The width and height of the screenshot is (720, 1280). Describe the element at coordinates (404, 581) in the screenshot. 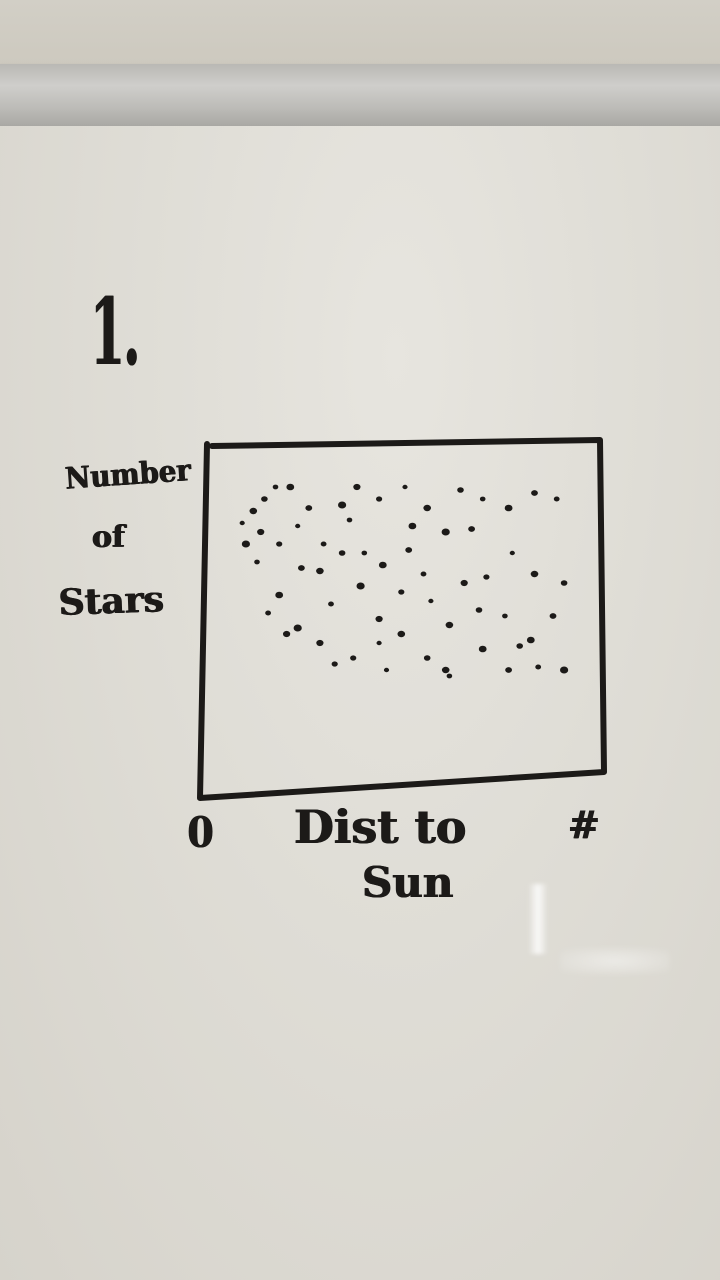

I see `data-points` at that location.